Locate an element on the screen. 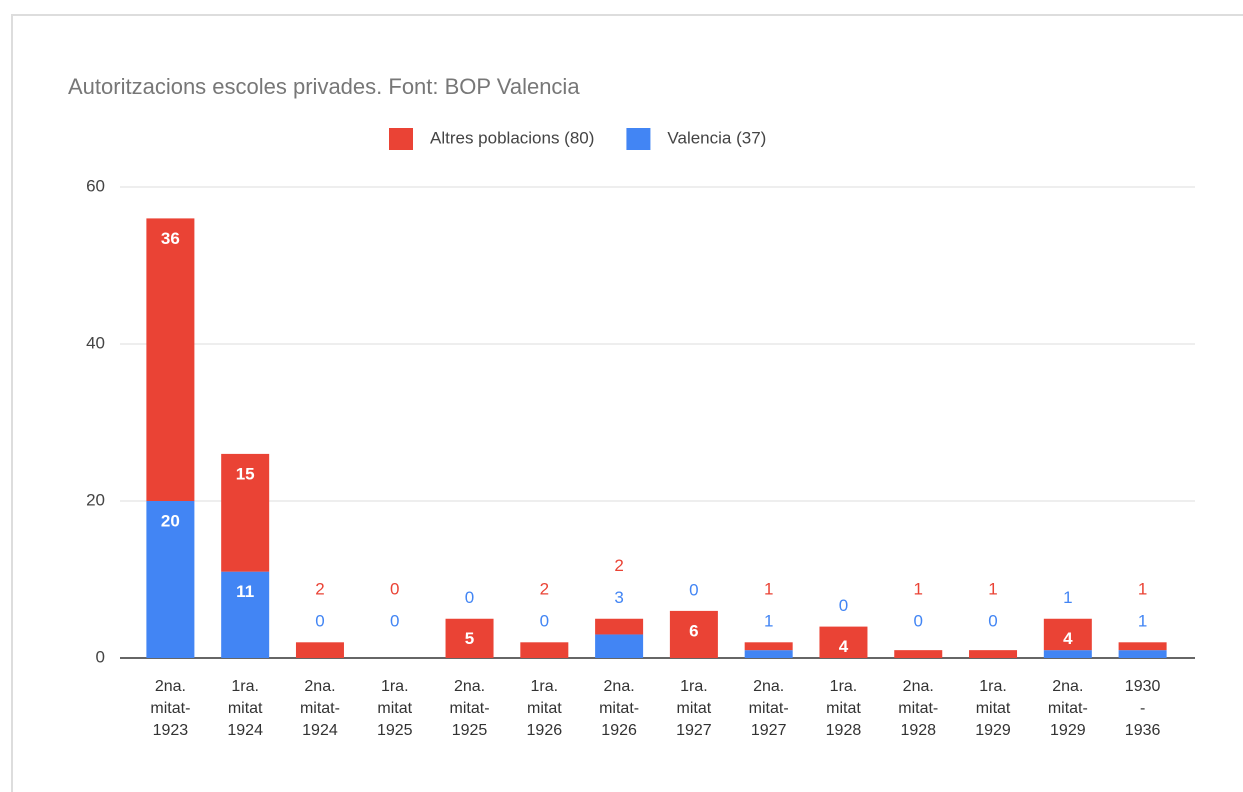 The height and width of the screenshot is (792, 1243). data-label: 6 is located at coordinates (693, 630).